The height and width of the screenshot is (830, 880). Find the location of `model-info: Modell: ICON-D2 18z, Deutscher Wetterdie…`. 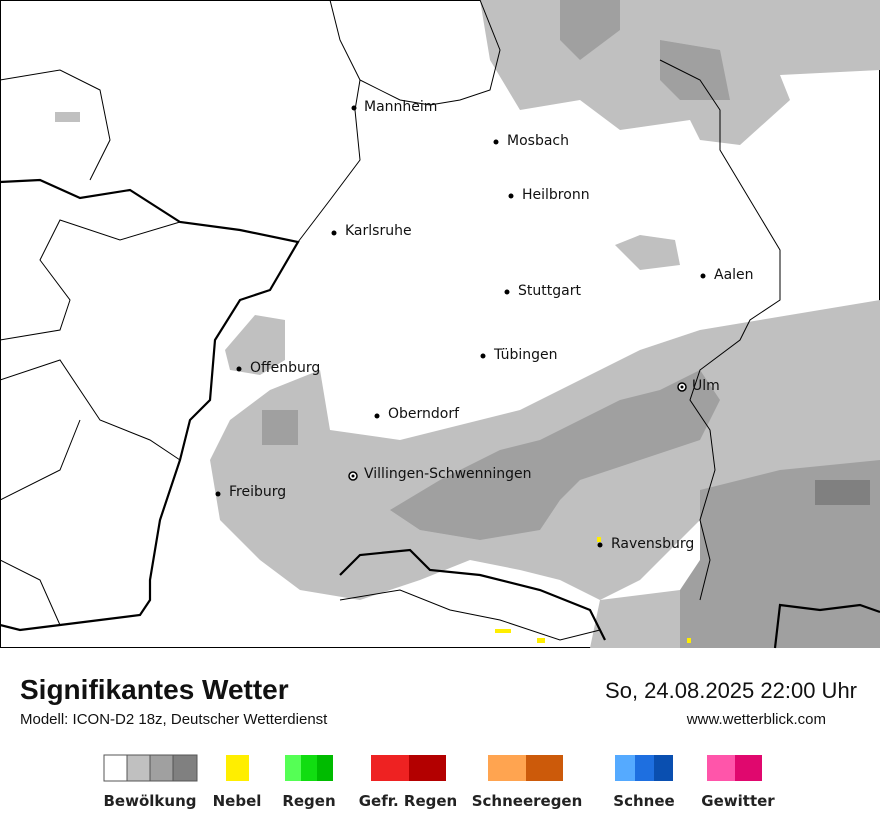

model-info: Modell: ICON-D2 18z, Deutscher Wetterdie… is located at coordinates (174, 719).